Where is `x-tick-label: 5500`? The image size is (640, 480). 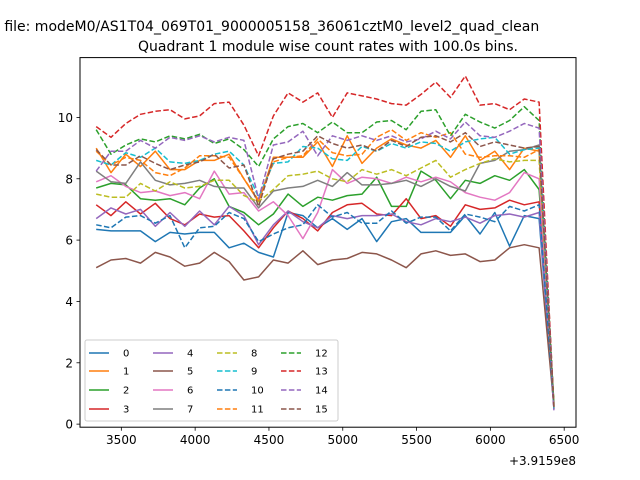 x-tick-label: 5500 is located at coordinates (416, 440).